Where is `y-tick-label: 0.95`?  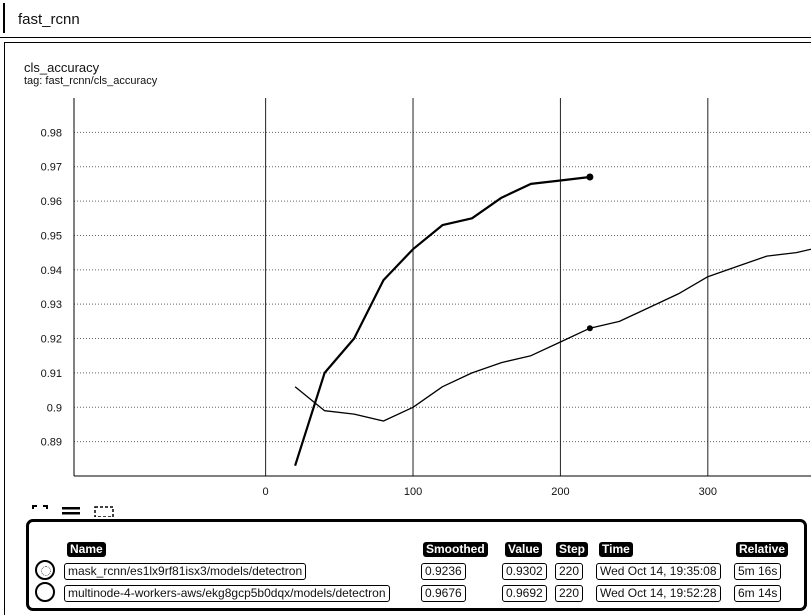 y-tick-label: 0.95 is located at coordinates (51, 236).